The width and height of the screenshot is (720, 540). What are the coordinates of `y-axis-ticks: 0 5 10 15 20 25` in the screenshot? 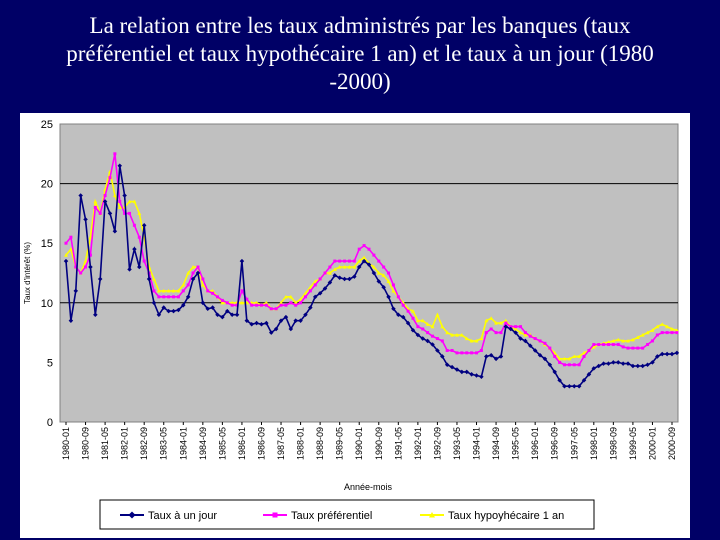 It's located at (47, 274).